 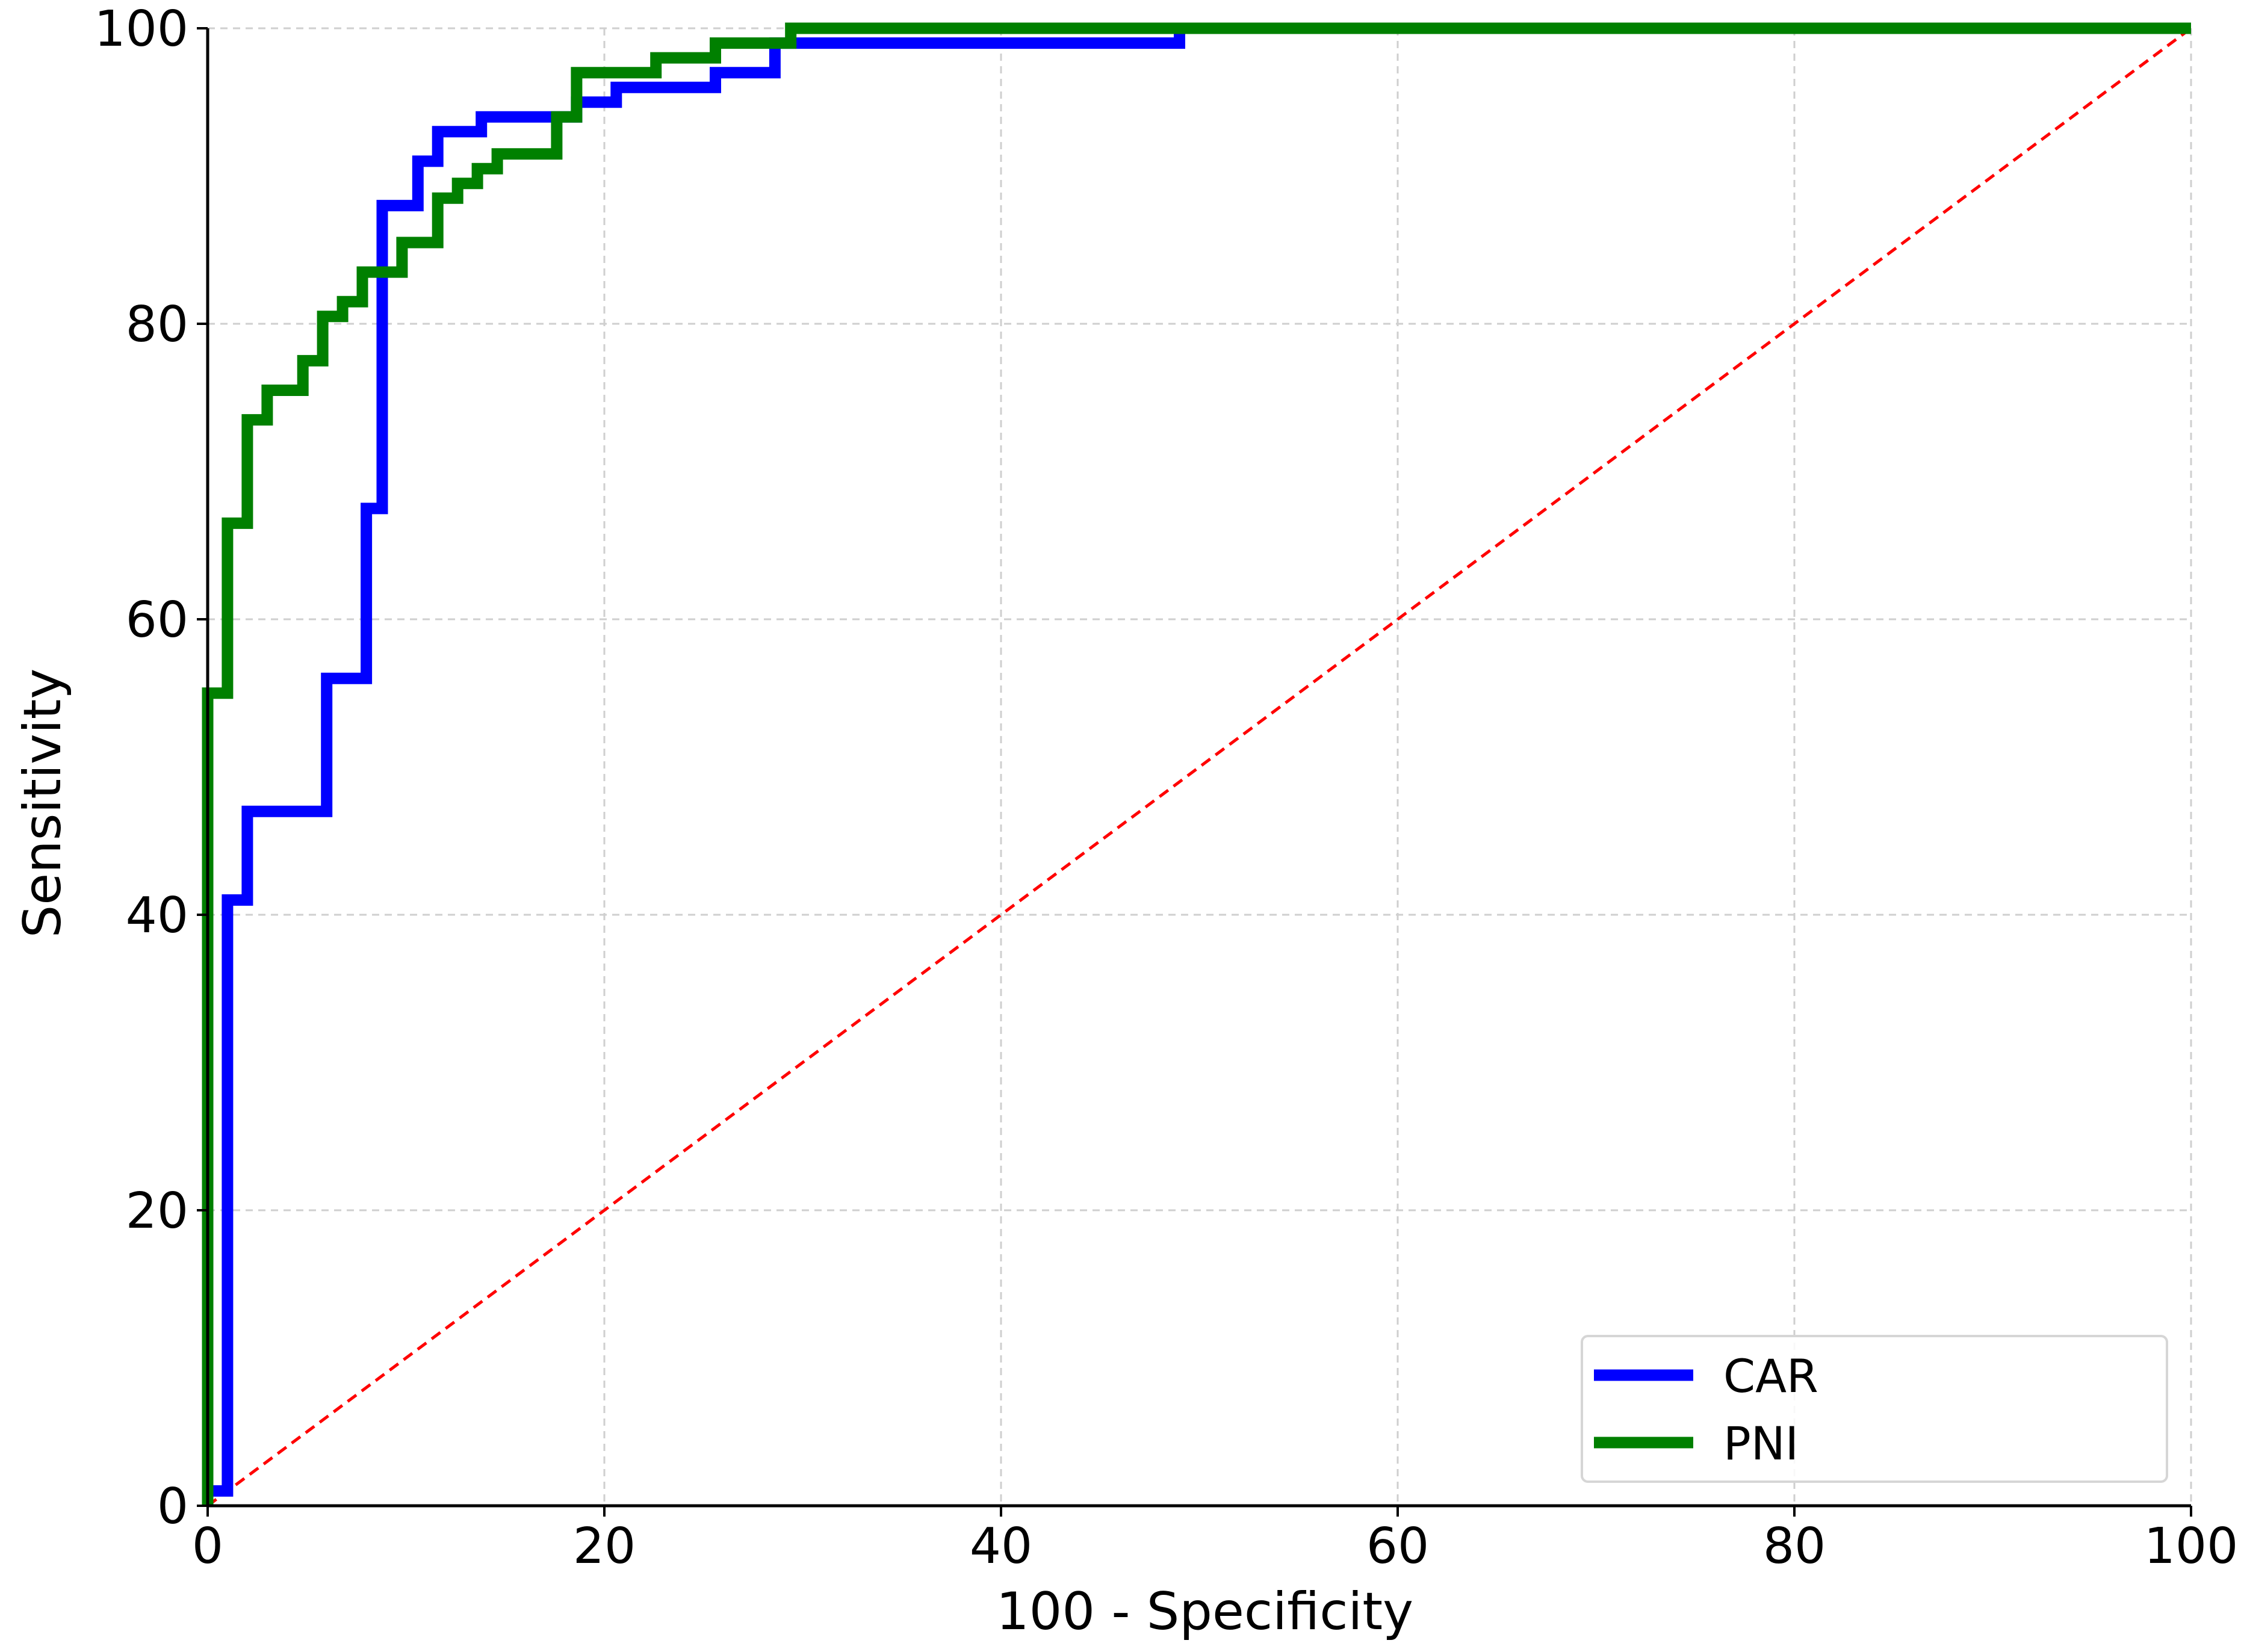 What do you see at coordinates (1397, 1546) in the screenshot?
I see `x-tick-label: 60` at bounding box center [1397, 1546].